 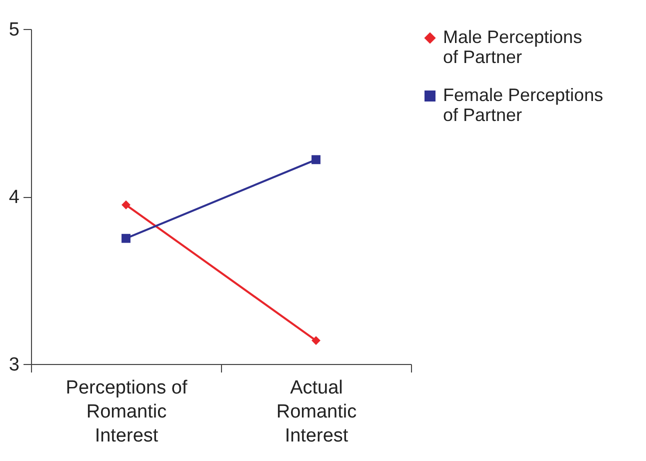 I want to click on y-tick-label: 5, so click(x=14, y=30).